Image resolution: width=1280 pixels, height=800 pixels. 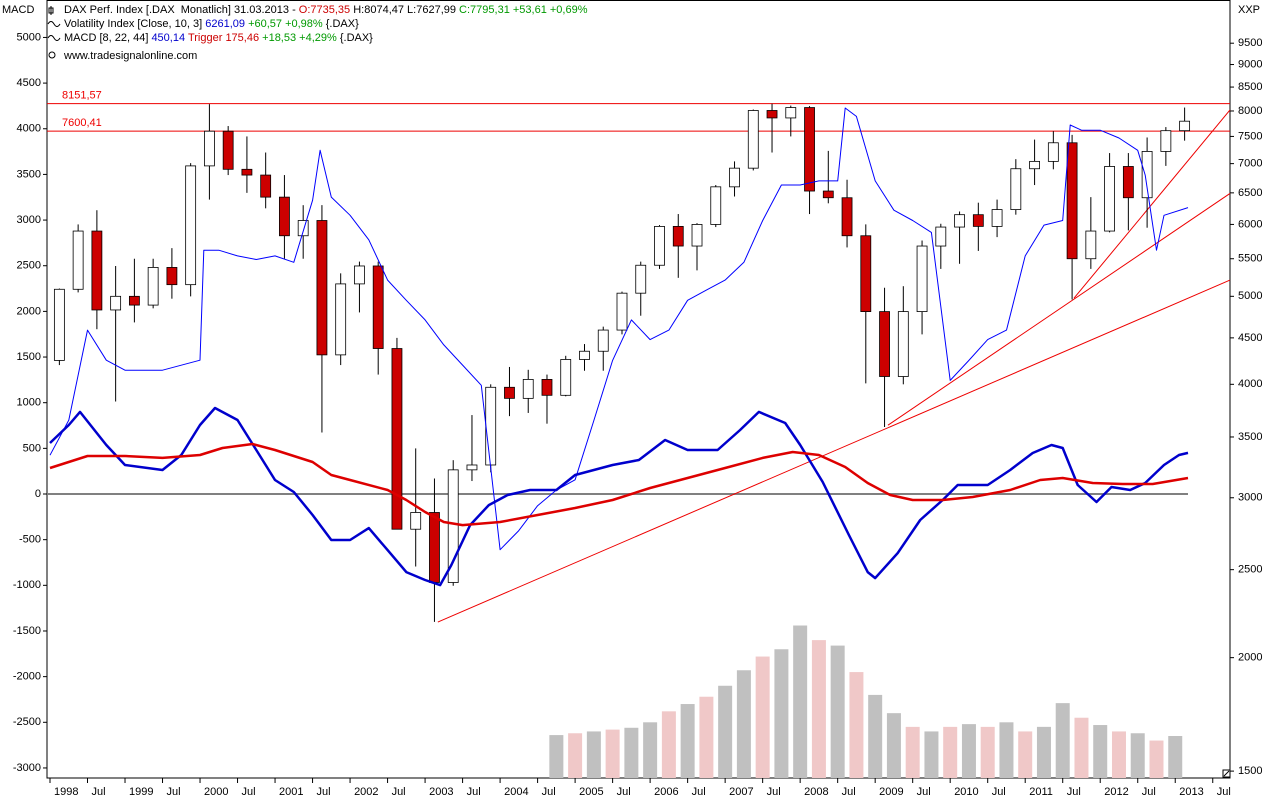 What do you see at coordinates (30, 540) in the screenshot?
I see `y-tick-label: -500` at bounding box center [30, 540].